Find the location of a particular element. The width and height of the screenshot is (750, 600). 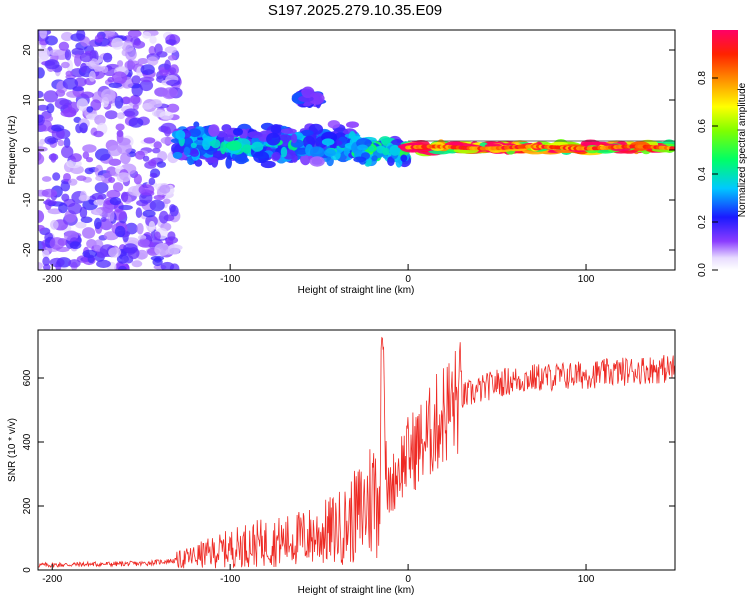

y-tick-label: 600 is located at coordinates (27, 377).